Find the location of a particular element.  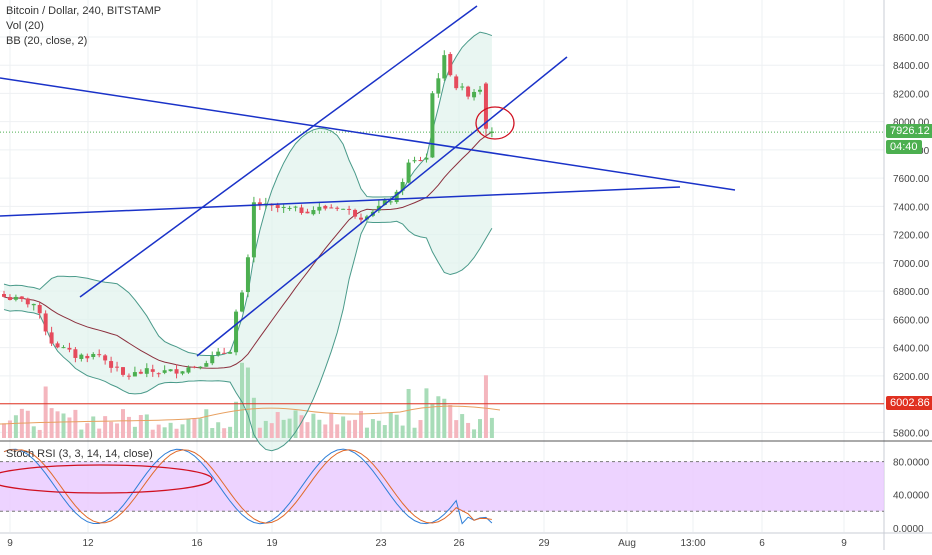

y-tick-label: 8000.00 is located at coordinates (911, 123).